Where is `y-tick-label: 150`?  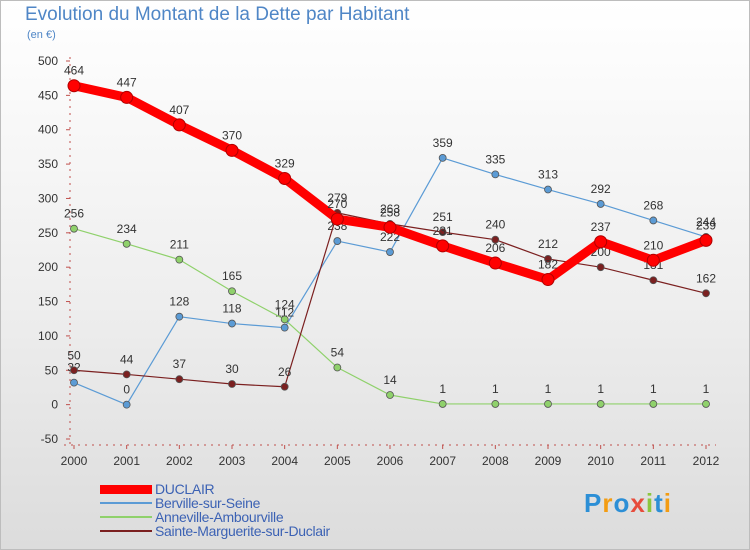 y-tick-label: 150 is located at coordinates (48, 302).